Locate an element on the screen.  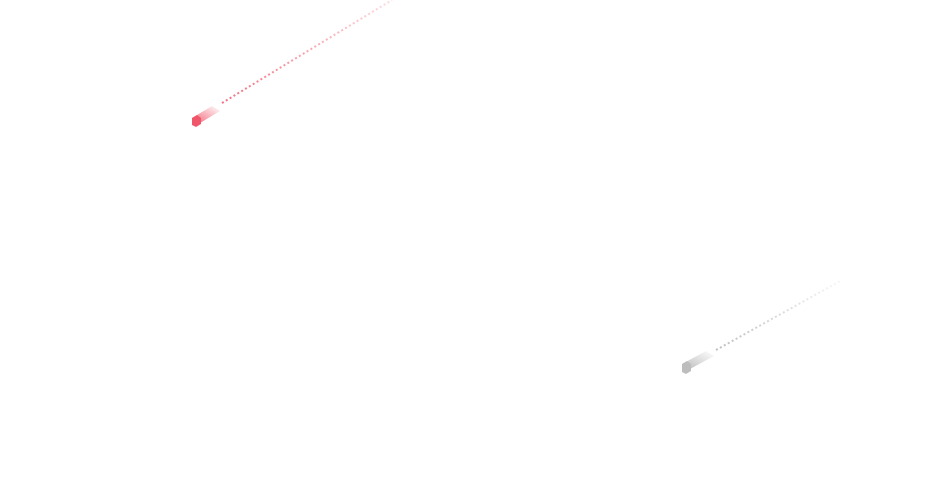
red-streak-head is located at coordinates (196, 121).